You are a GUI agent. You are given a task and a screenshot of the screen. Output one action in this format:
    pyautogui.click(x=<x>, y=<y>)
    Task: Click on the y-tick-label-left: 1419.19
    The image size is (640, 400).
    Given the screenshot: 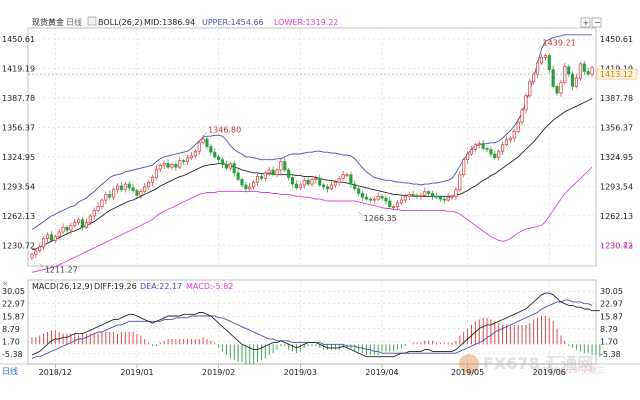 What is the action you would take?
    pyautogui.click(x=18, y=68)
    